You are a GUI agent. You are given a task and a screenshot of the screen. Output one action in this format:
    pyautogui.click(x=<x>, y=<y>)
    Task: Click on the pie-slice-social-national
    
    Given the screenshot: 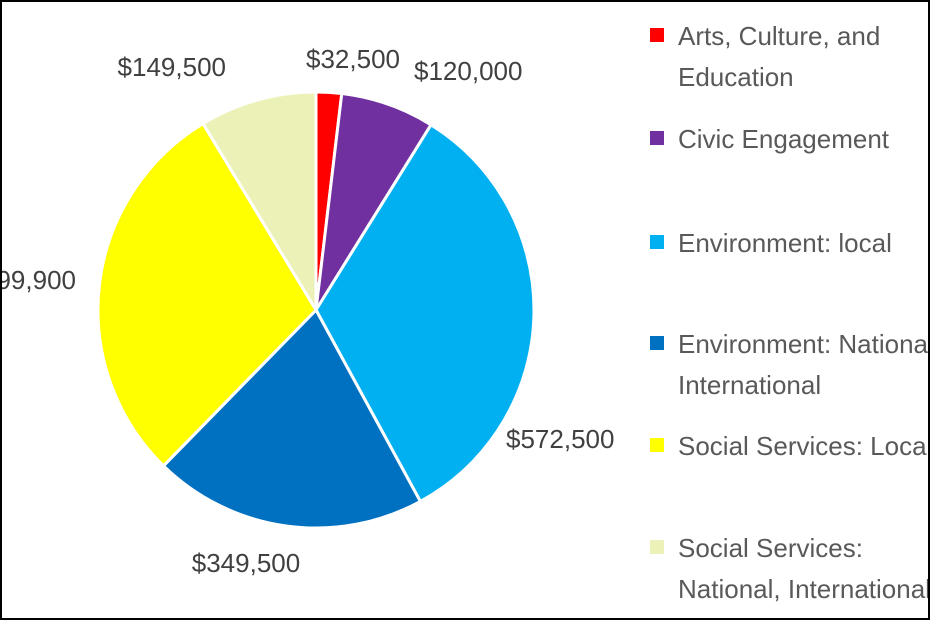 What is the action you would take?
    pyautogui.click(x=259, y=201)
    